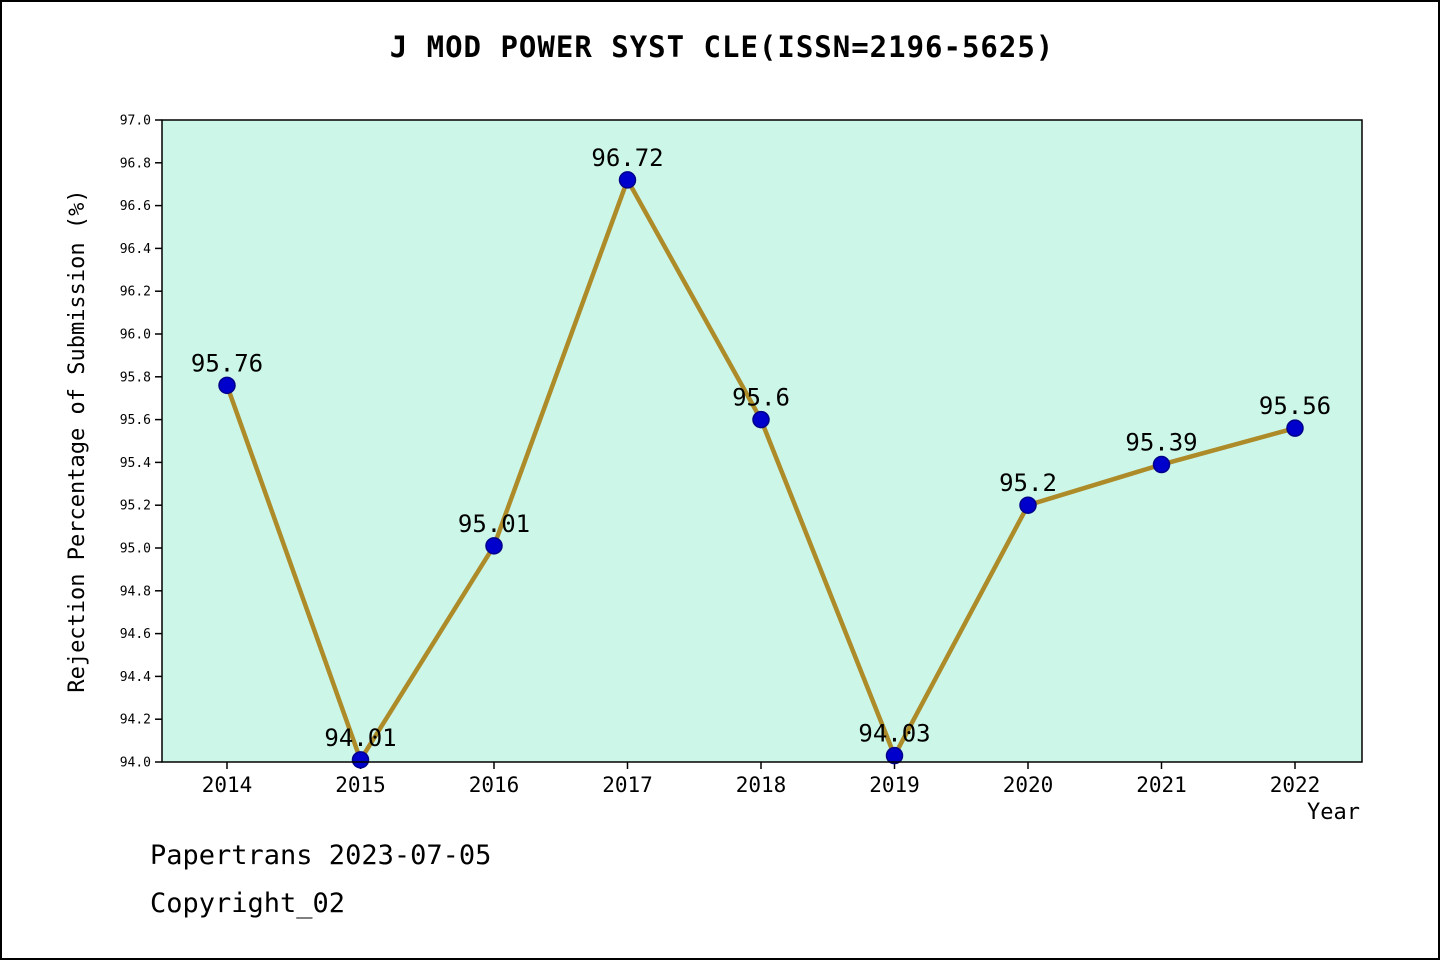 The image size is (1440, 960). I want to click on x-tick-label: 2016, so click(494, 785).